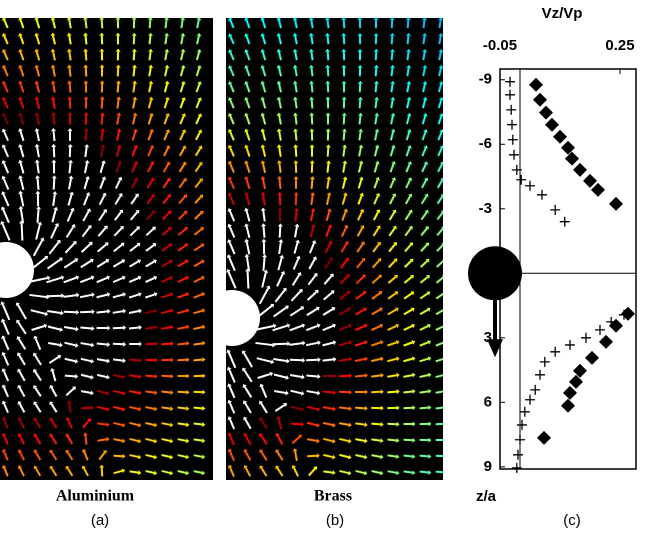  I want to click on diamond-point, so click(540, 99).